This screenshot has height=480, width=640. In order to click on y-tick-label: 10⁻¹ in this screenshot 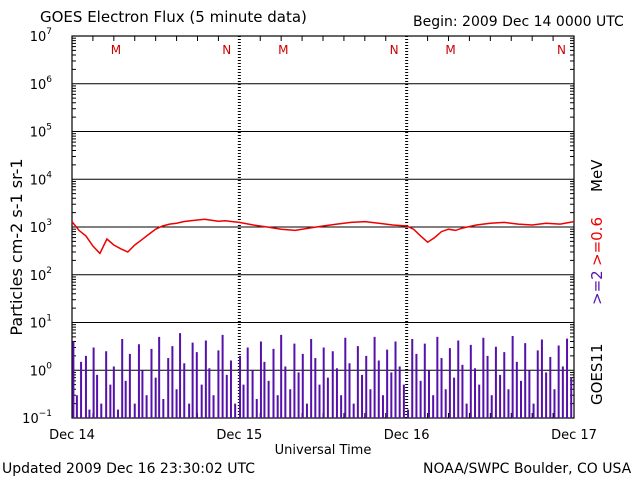, I will do `click(37, 418)`.